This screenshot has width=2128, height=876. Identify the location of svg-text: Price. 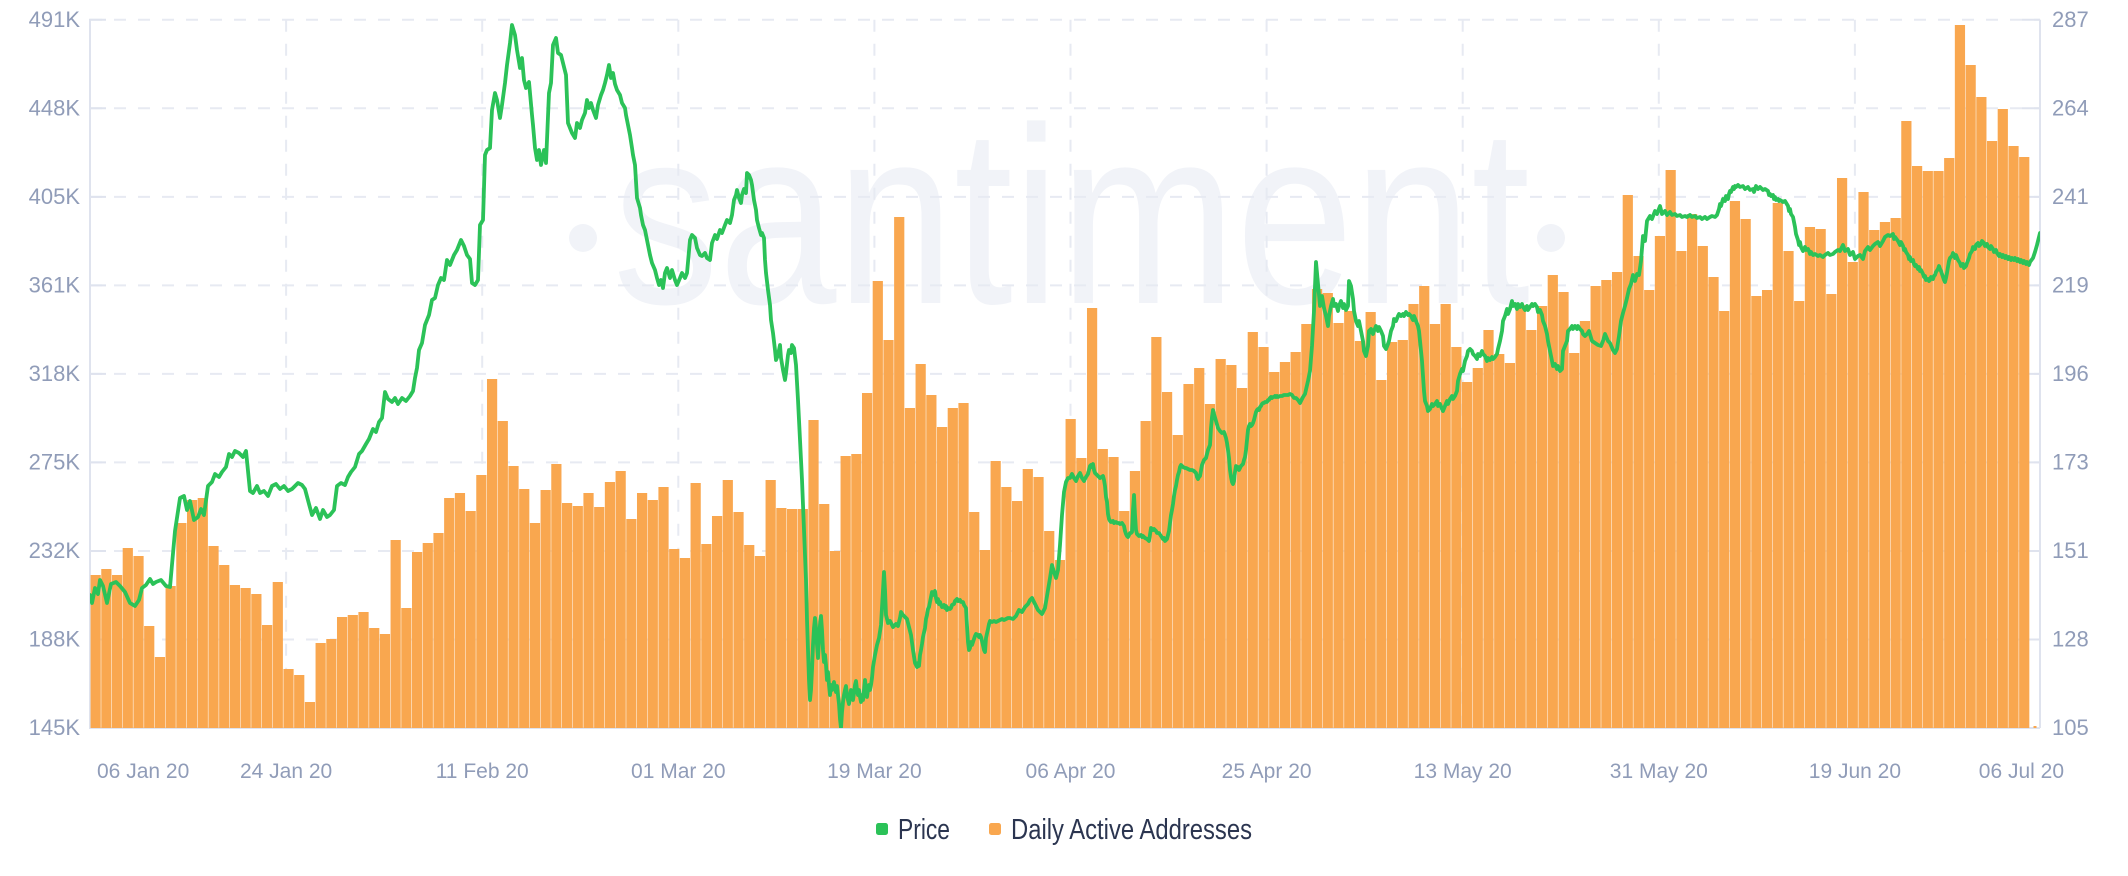
(924, 830).